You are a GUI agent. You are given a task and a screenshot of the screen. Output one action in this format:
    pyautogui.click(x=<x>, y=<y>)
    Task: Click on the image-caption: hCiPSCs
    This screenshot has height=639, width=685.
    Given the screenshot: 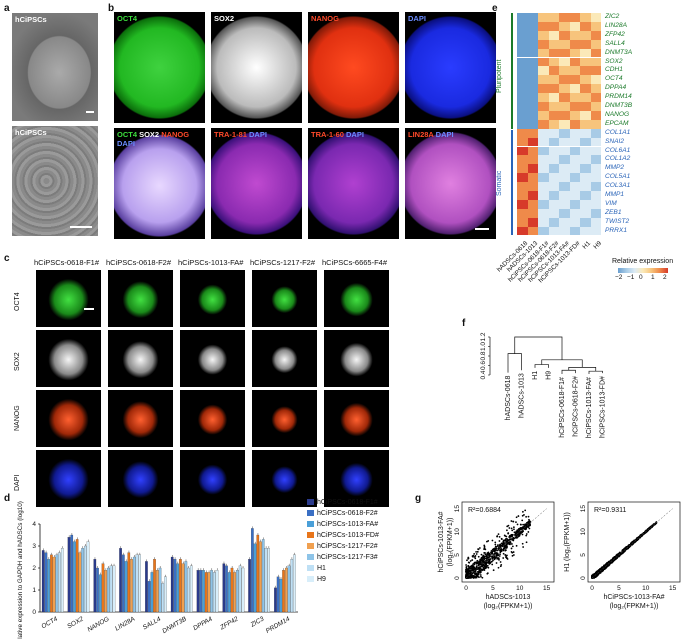 What is the action you would take?
    pyautogui.click(x=31, y=19)
    